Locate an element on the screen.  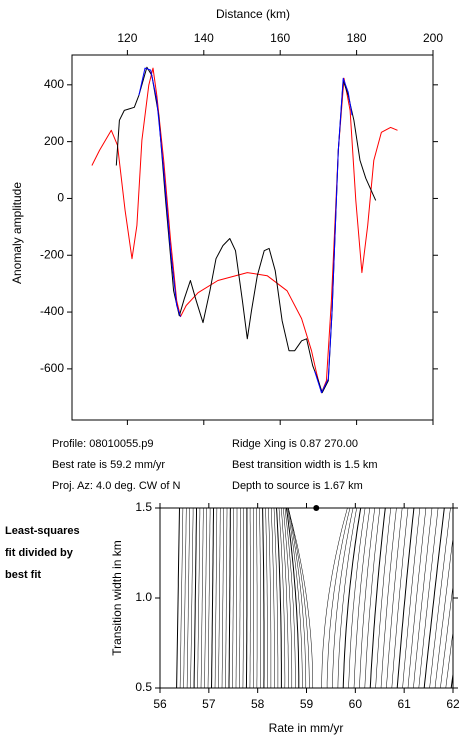
y-tick-label: 400 is located at coordinates (54, 84).